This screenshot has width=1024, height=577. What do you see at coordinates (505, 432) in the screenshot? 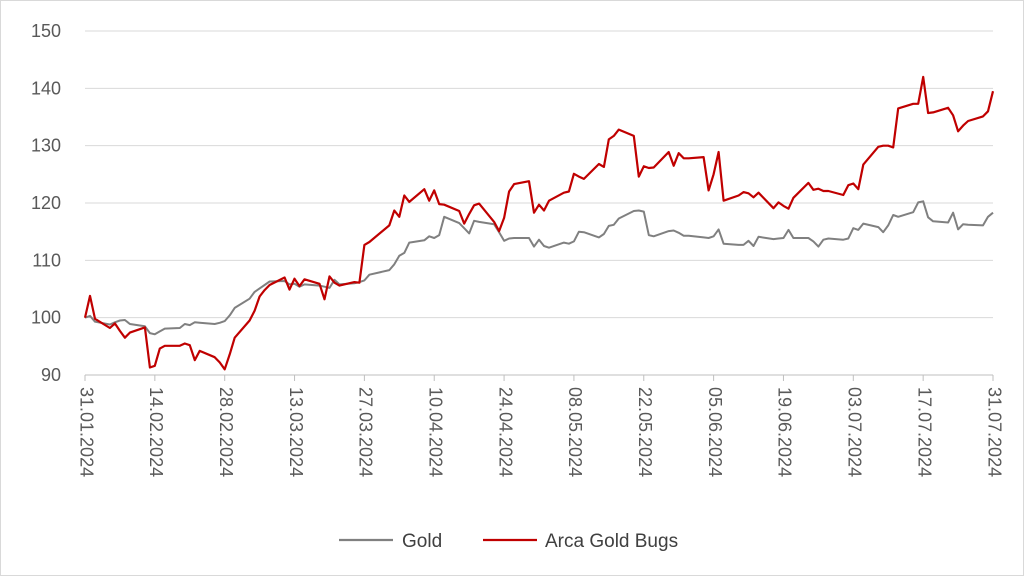
I see `x-tick-label: 24.04.2024` at bounding box center [505, 432].